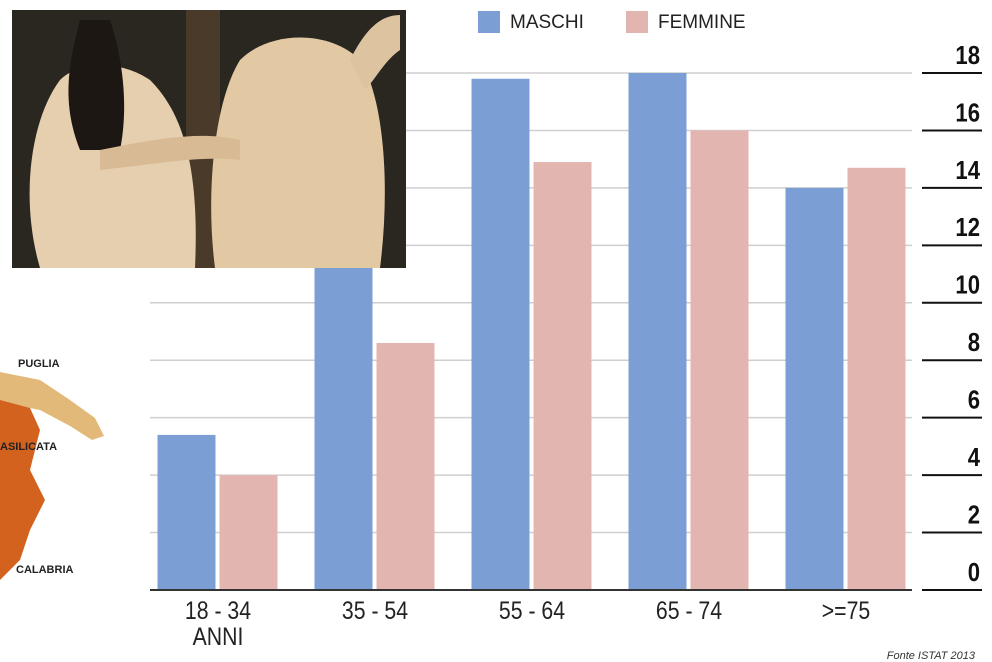  What do you see at coordinates (702, 22) in the screenshot?
I see `legend-label: FEMMINE` at bounding box center [702, 22].